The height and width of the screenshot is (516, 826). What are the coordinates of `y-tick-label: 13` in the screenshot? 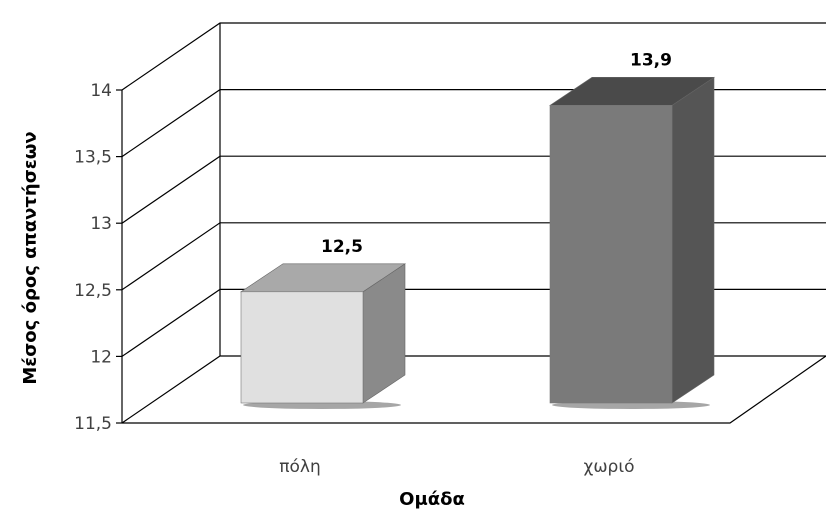 It's located at (101, 224).